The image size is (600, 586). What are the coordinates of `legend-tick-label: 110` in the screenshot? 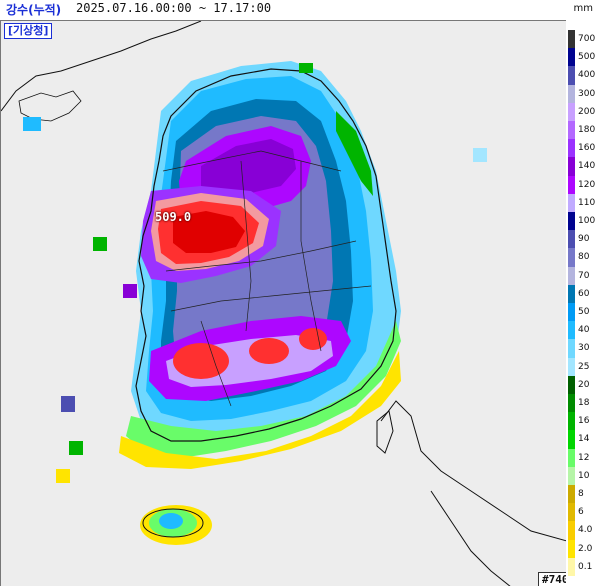 It's located at (587, 202).